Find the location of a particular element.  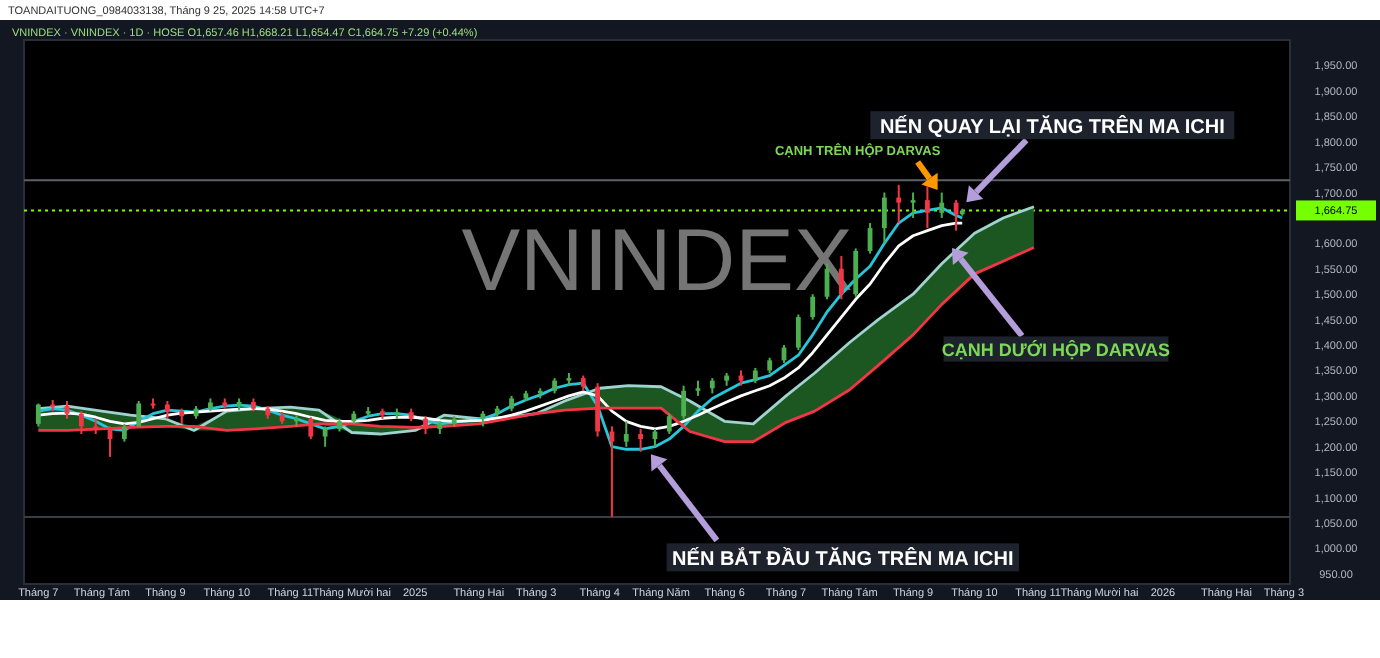

annotation: CẠNH DƯỚI HỘP DARVAS is located at coordinates (1056, 349).